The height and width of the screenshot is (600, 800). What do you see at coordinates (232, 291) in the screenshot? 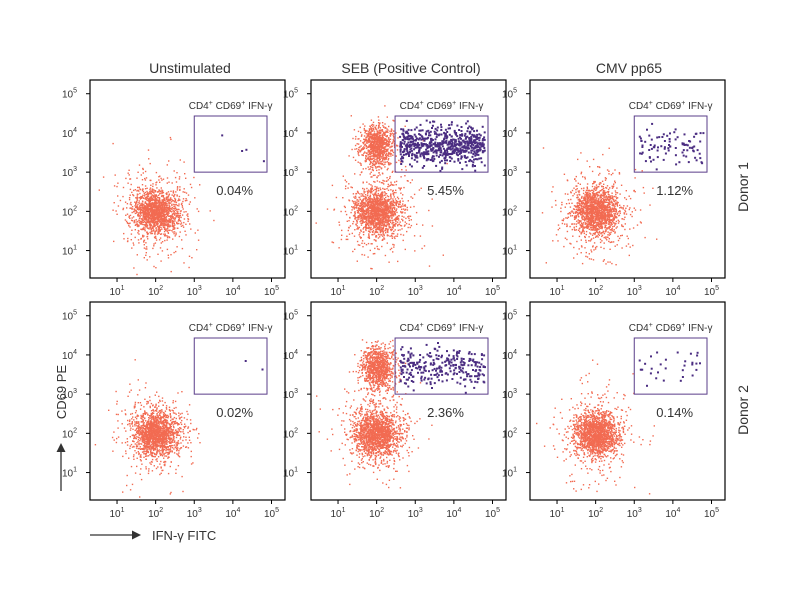
I see `x-tick-label: 104` at bounding box center [232, 291].